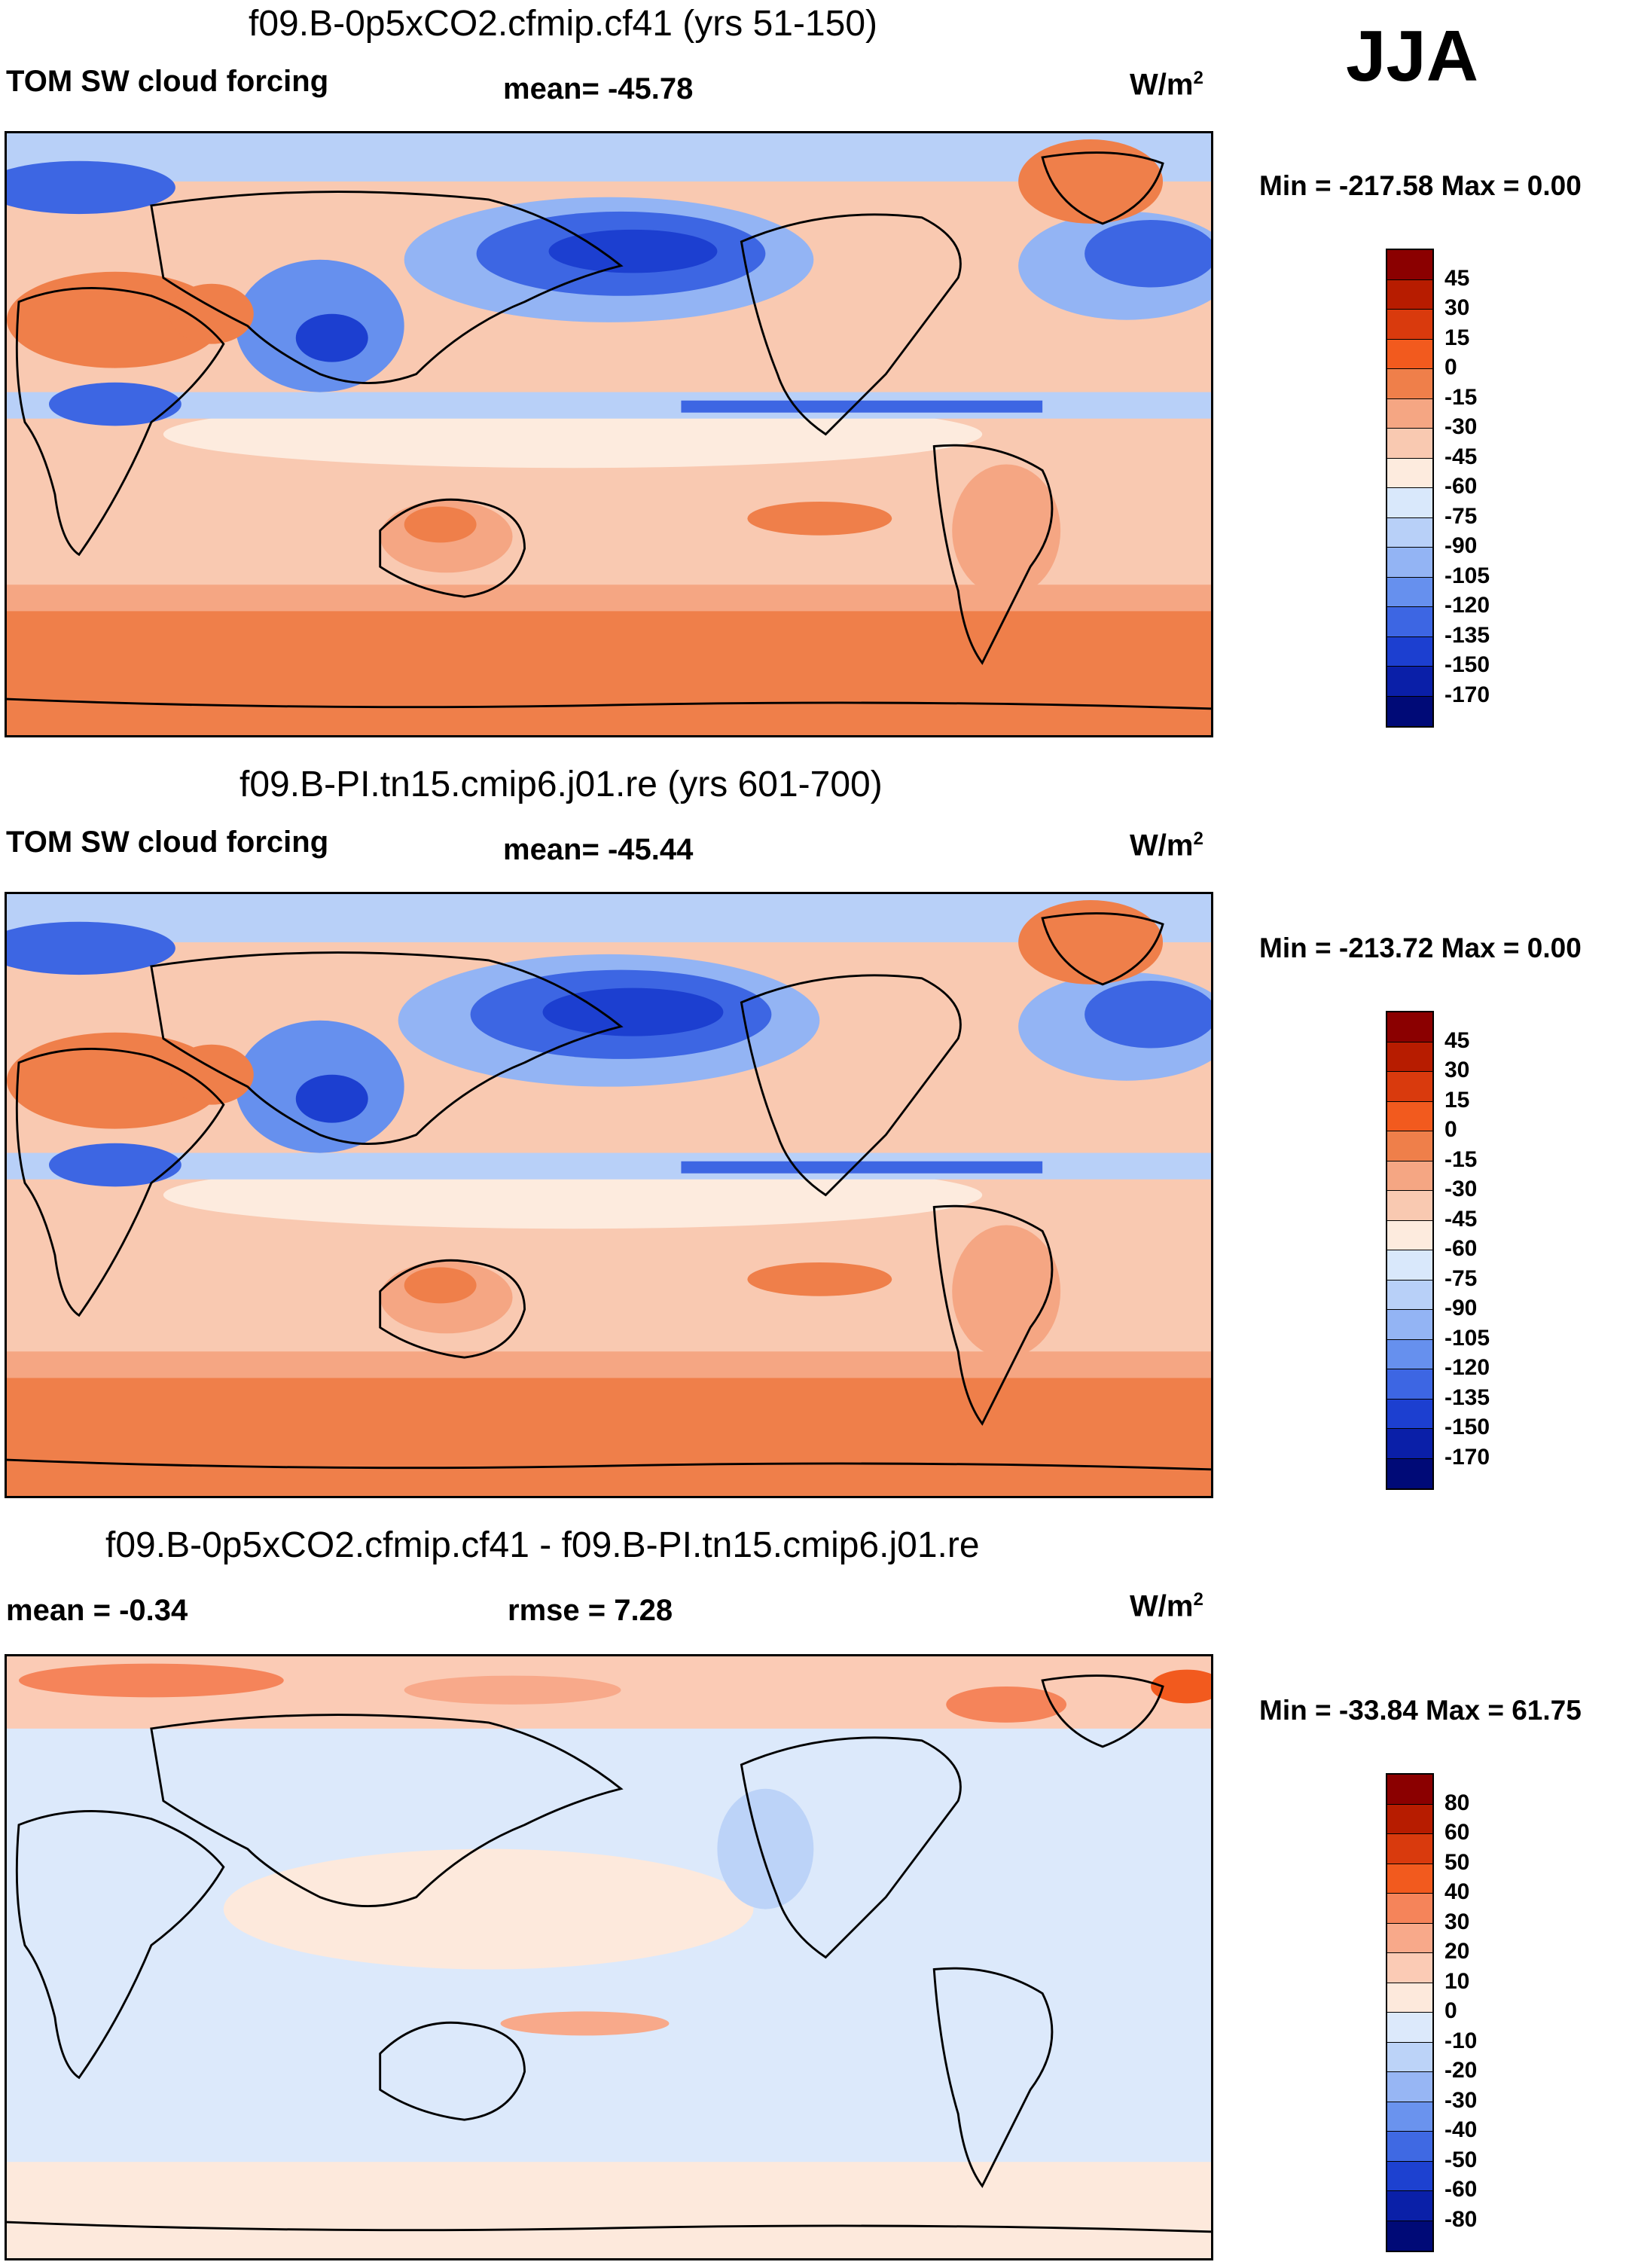 The height and width of the screenshot is (2268, 1626). Describe the element at coordinates (609, 1435) in the screenshot. I see `panel2-southern-band` at that location.